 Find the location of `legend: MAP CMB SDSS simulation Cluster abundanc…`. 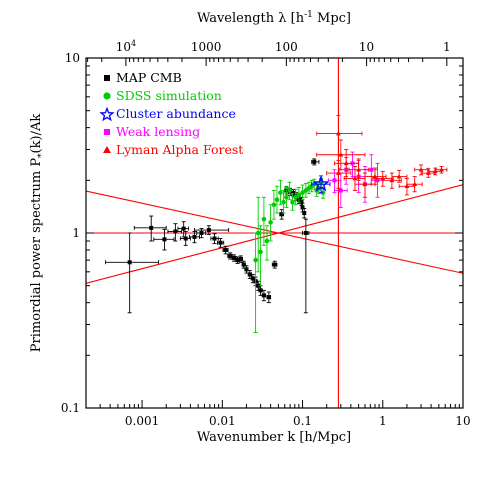

legend: MAP CMB SDSS simulation Cluster abundanc… is located at coordinates (171, 113).